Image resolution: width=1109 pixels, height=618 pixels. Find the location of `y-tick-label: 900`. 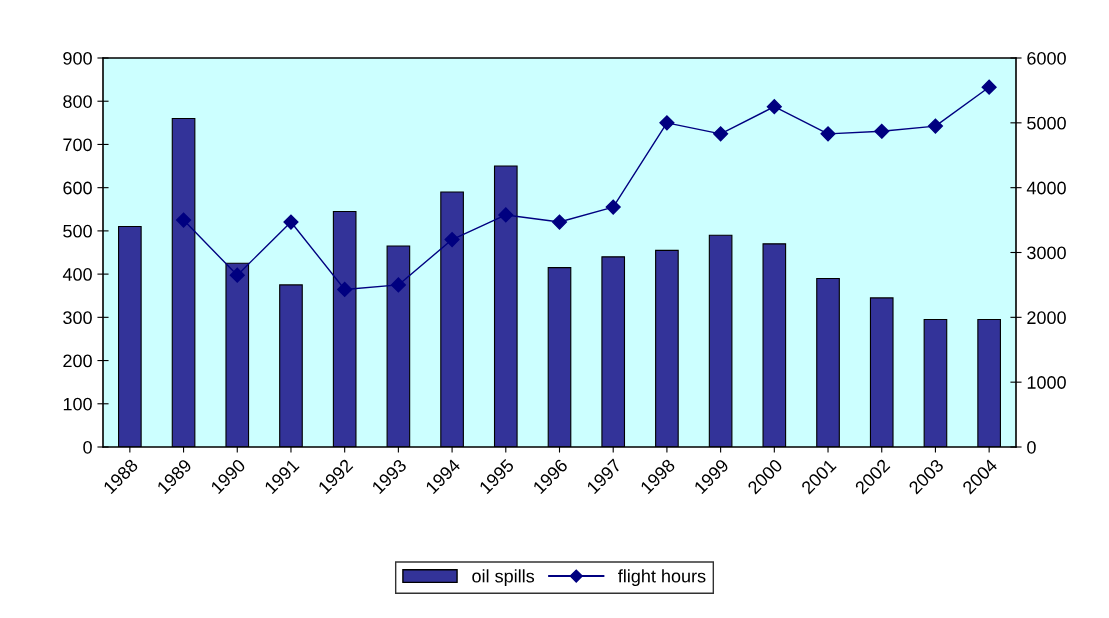

y-tick-label: 900 is located at coordinates (77, 58).